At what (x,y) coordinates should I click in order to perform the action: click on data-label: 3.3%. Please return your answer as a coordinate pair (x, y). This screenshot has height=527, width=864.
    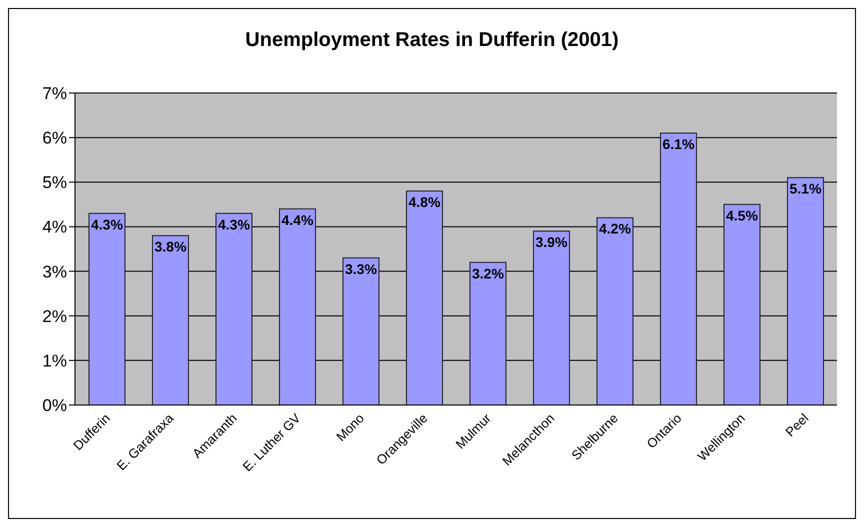
    Looking at the image, I should click on (361, 268).